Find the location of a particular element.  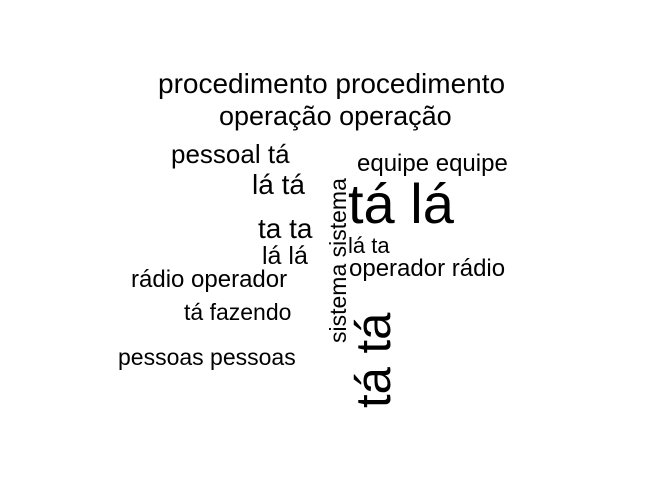

word-ta-la: tá lá is located at coordinates (401, 203).